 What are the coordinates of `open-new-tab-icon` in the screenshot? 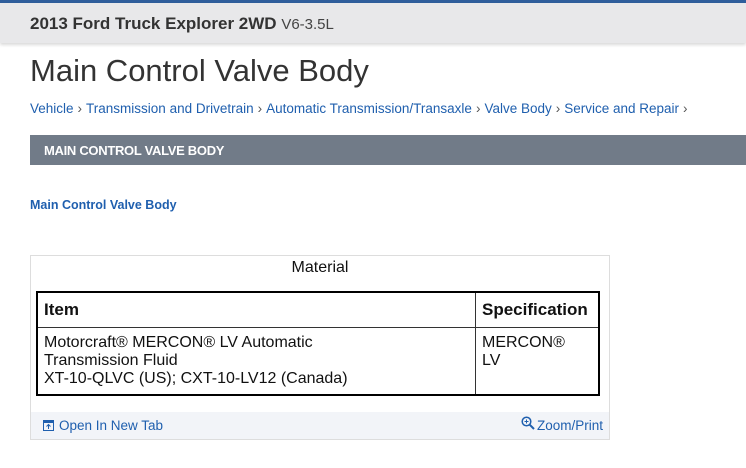 It's located at (48, 425).